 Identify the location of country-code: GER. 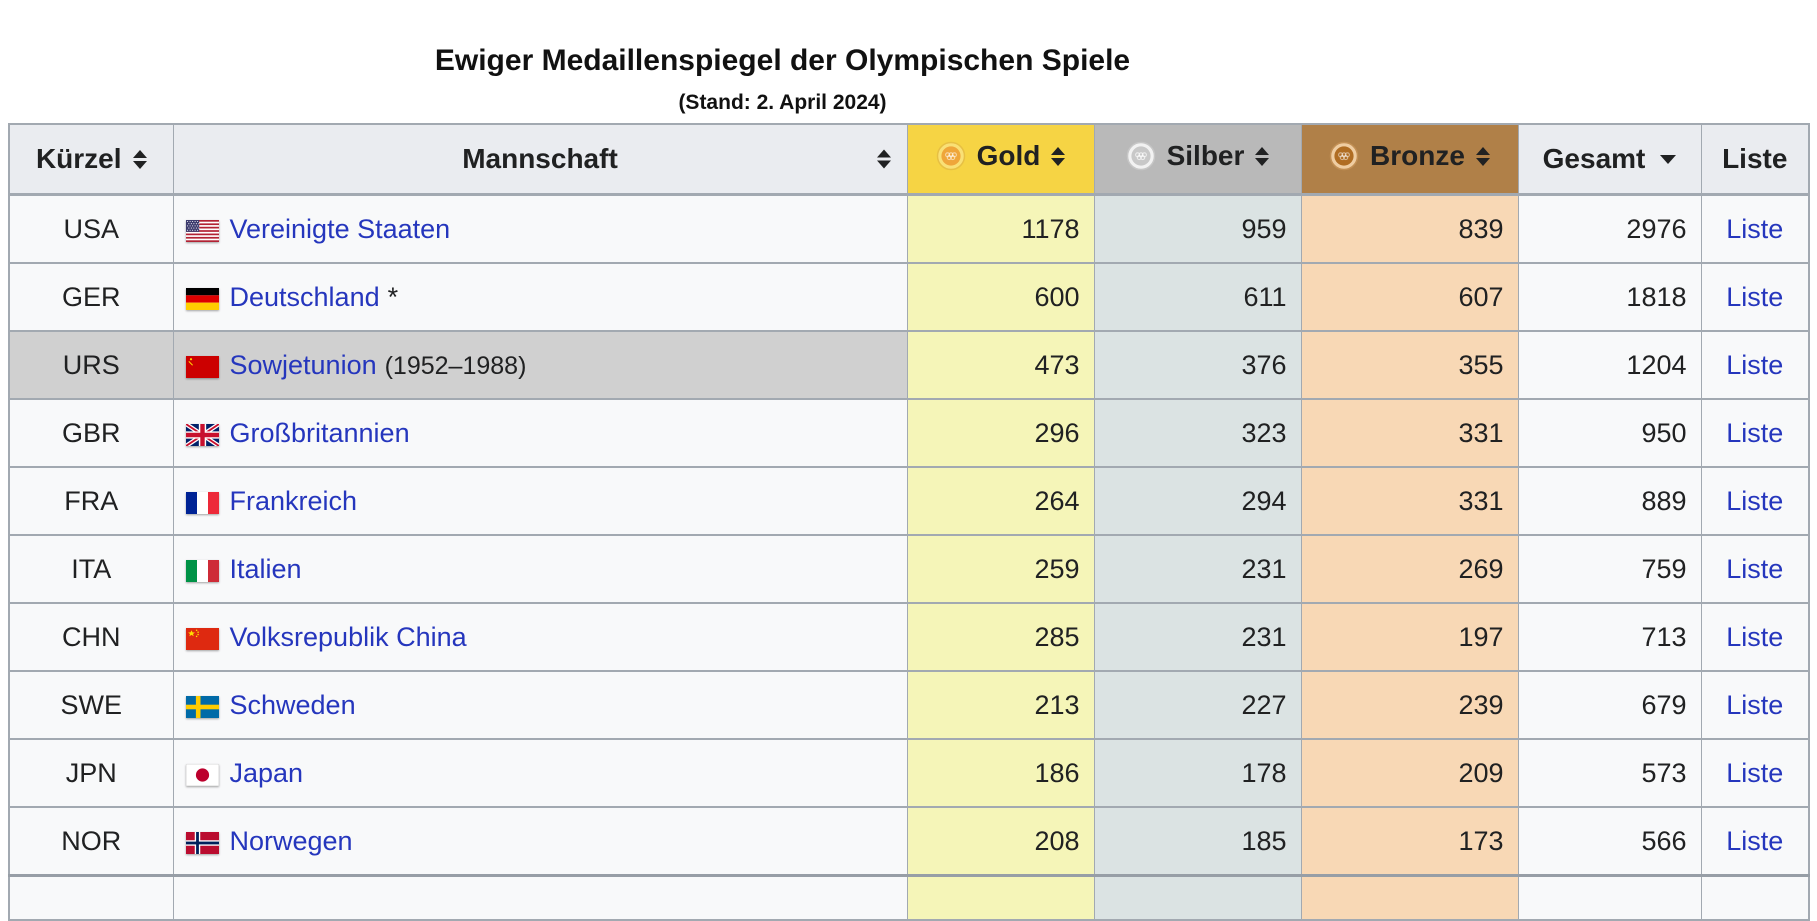
(91, 297).